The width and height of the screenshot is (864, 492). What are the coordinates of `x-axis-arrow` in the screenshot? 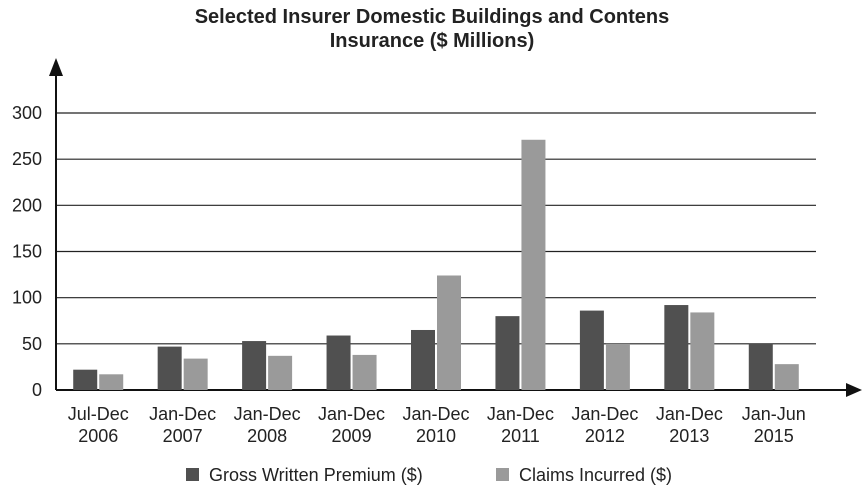 It's located at (854, 390).